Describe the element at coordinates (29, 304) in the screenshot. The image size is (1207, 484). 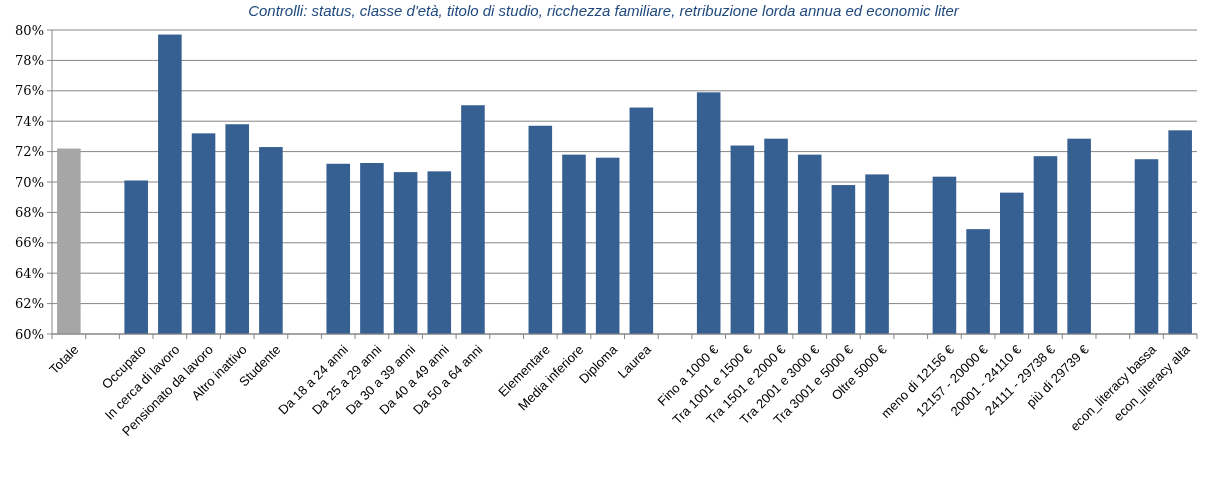
I see `y-tick-label: 62%` at that location.